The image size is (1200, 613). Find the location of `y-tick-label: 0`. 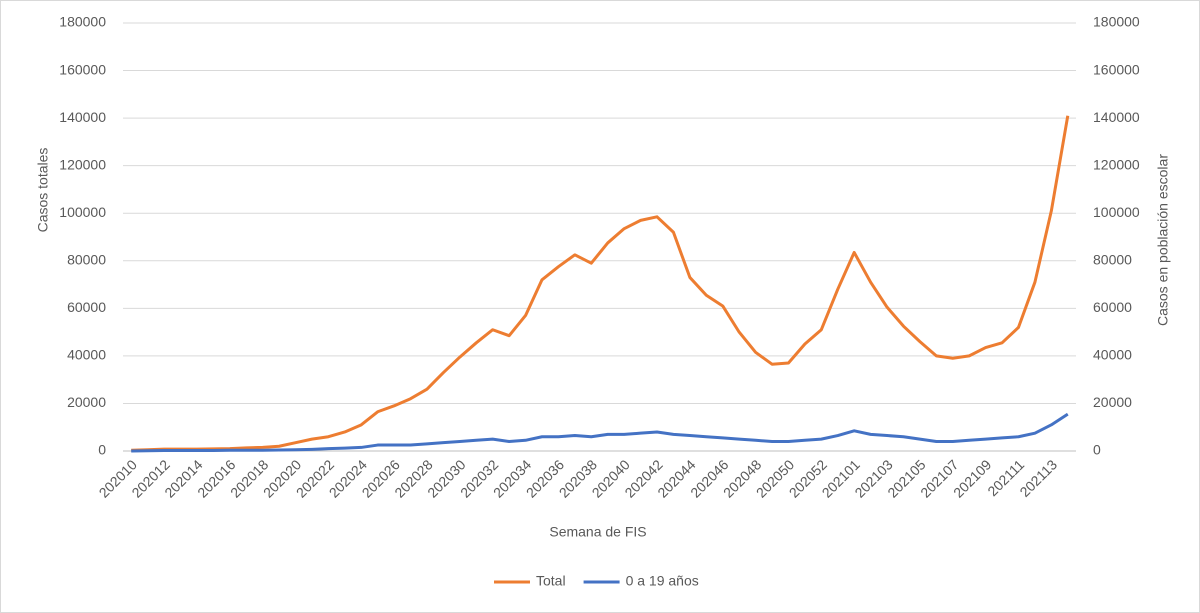

y-tick-label: 0 is located at coordinates (102, 450).